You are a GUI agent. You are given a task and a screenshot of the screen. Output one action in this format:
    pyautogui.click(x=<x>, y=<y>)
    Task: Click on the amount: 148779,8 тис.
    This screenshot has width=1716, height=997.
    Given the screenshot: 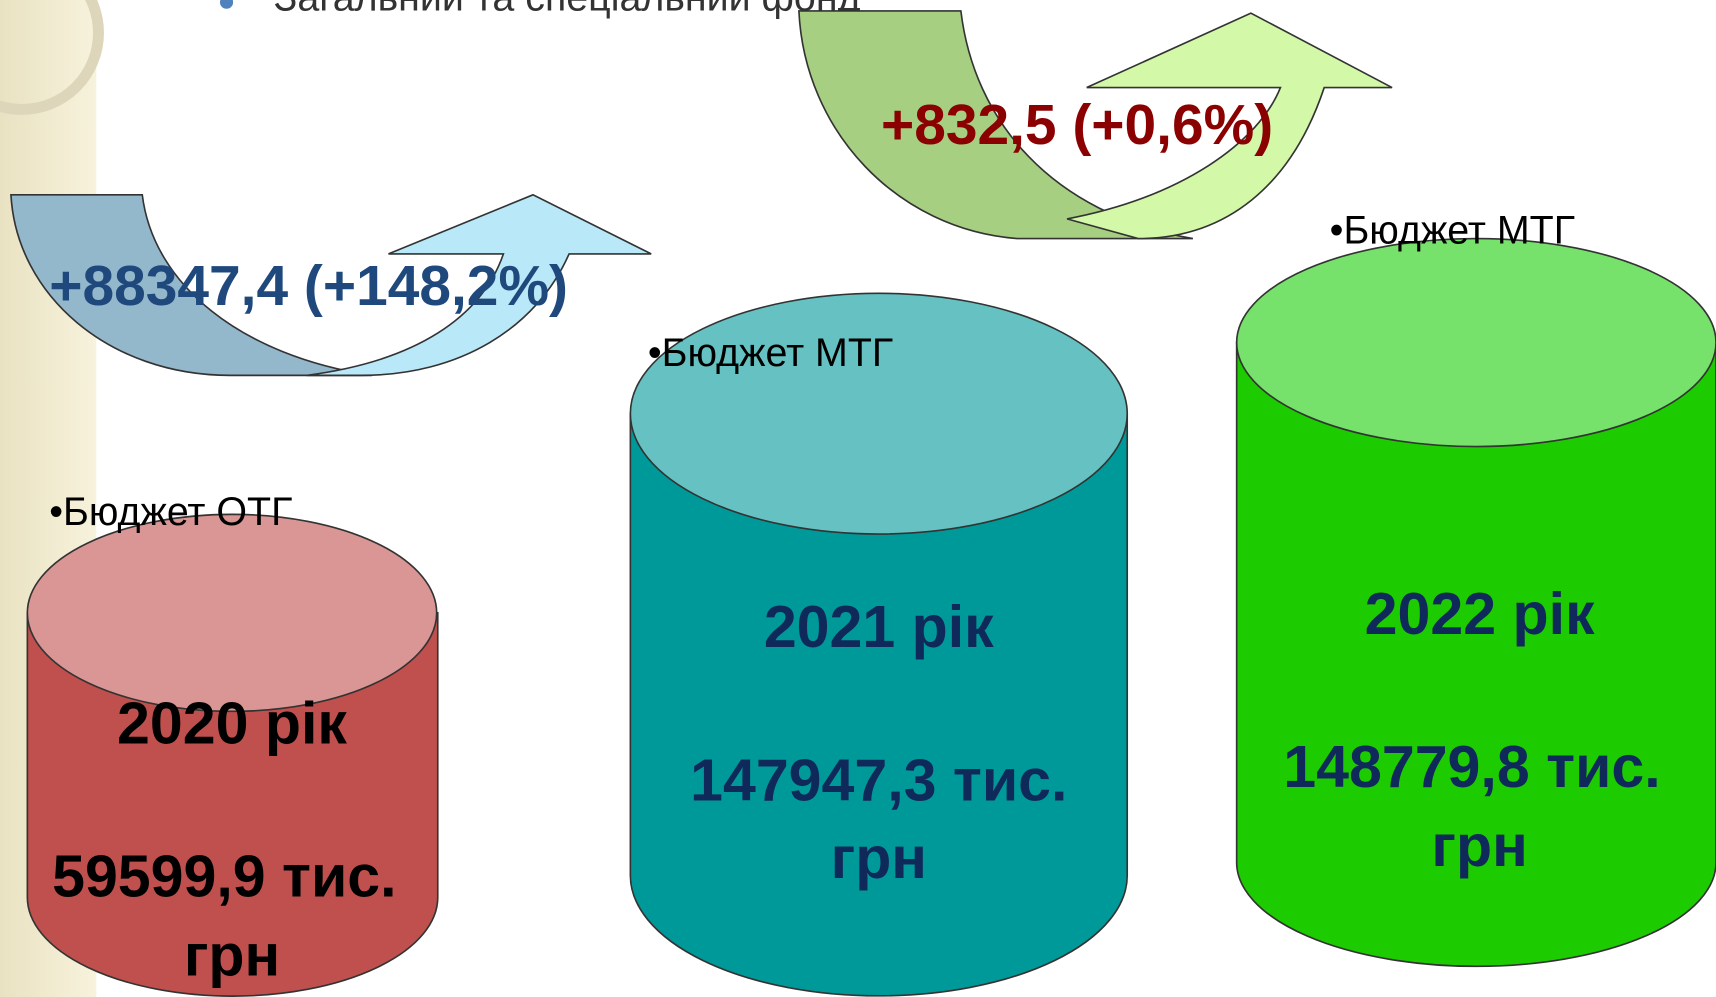 What is the action you would take?
    pyautogui.click(x=1471, y=767)
    